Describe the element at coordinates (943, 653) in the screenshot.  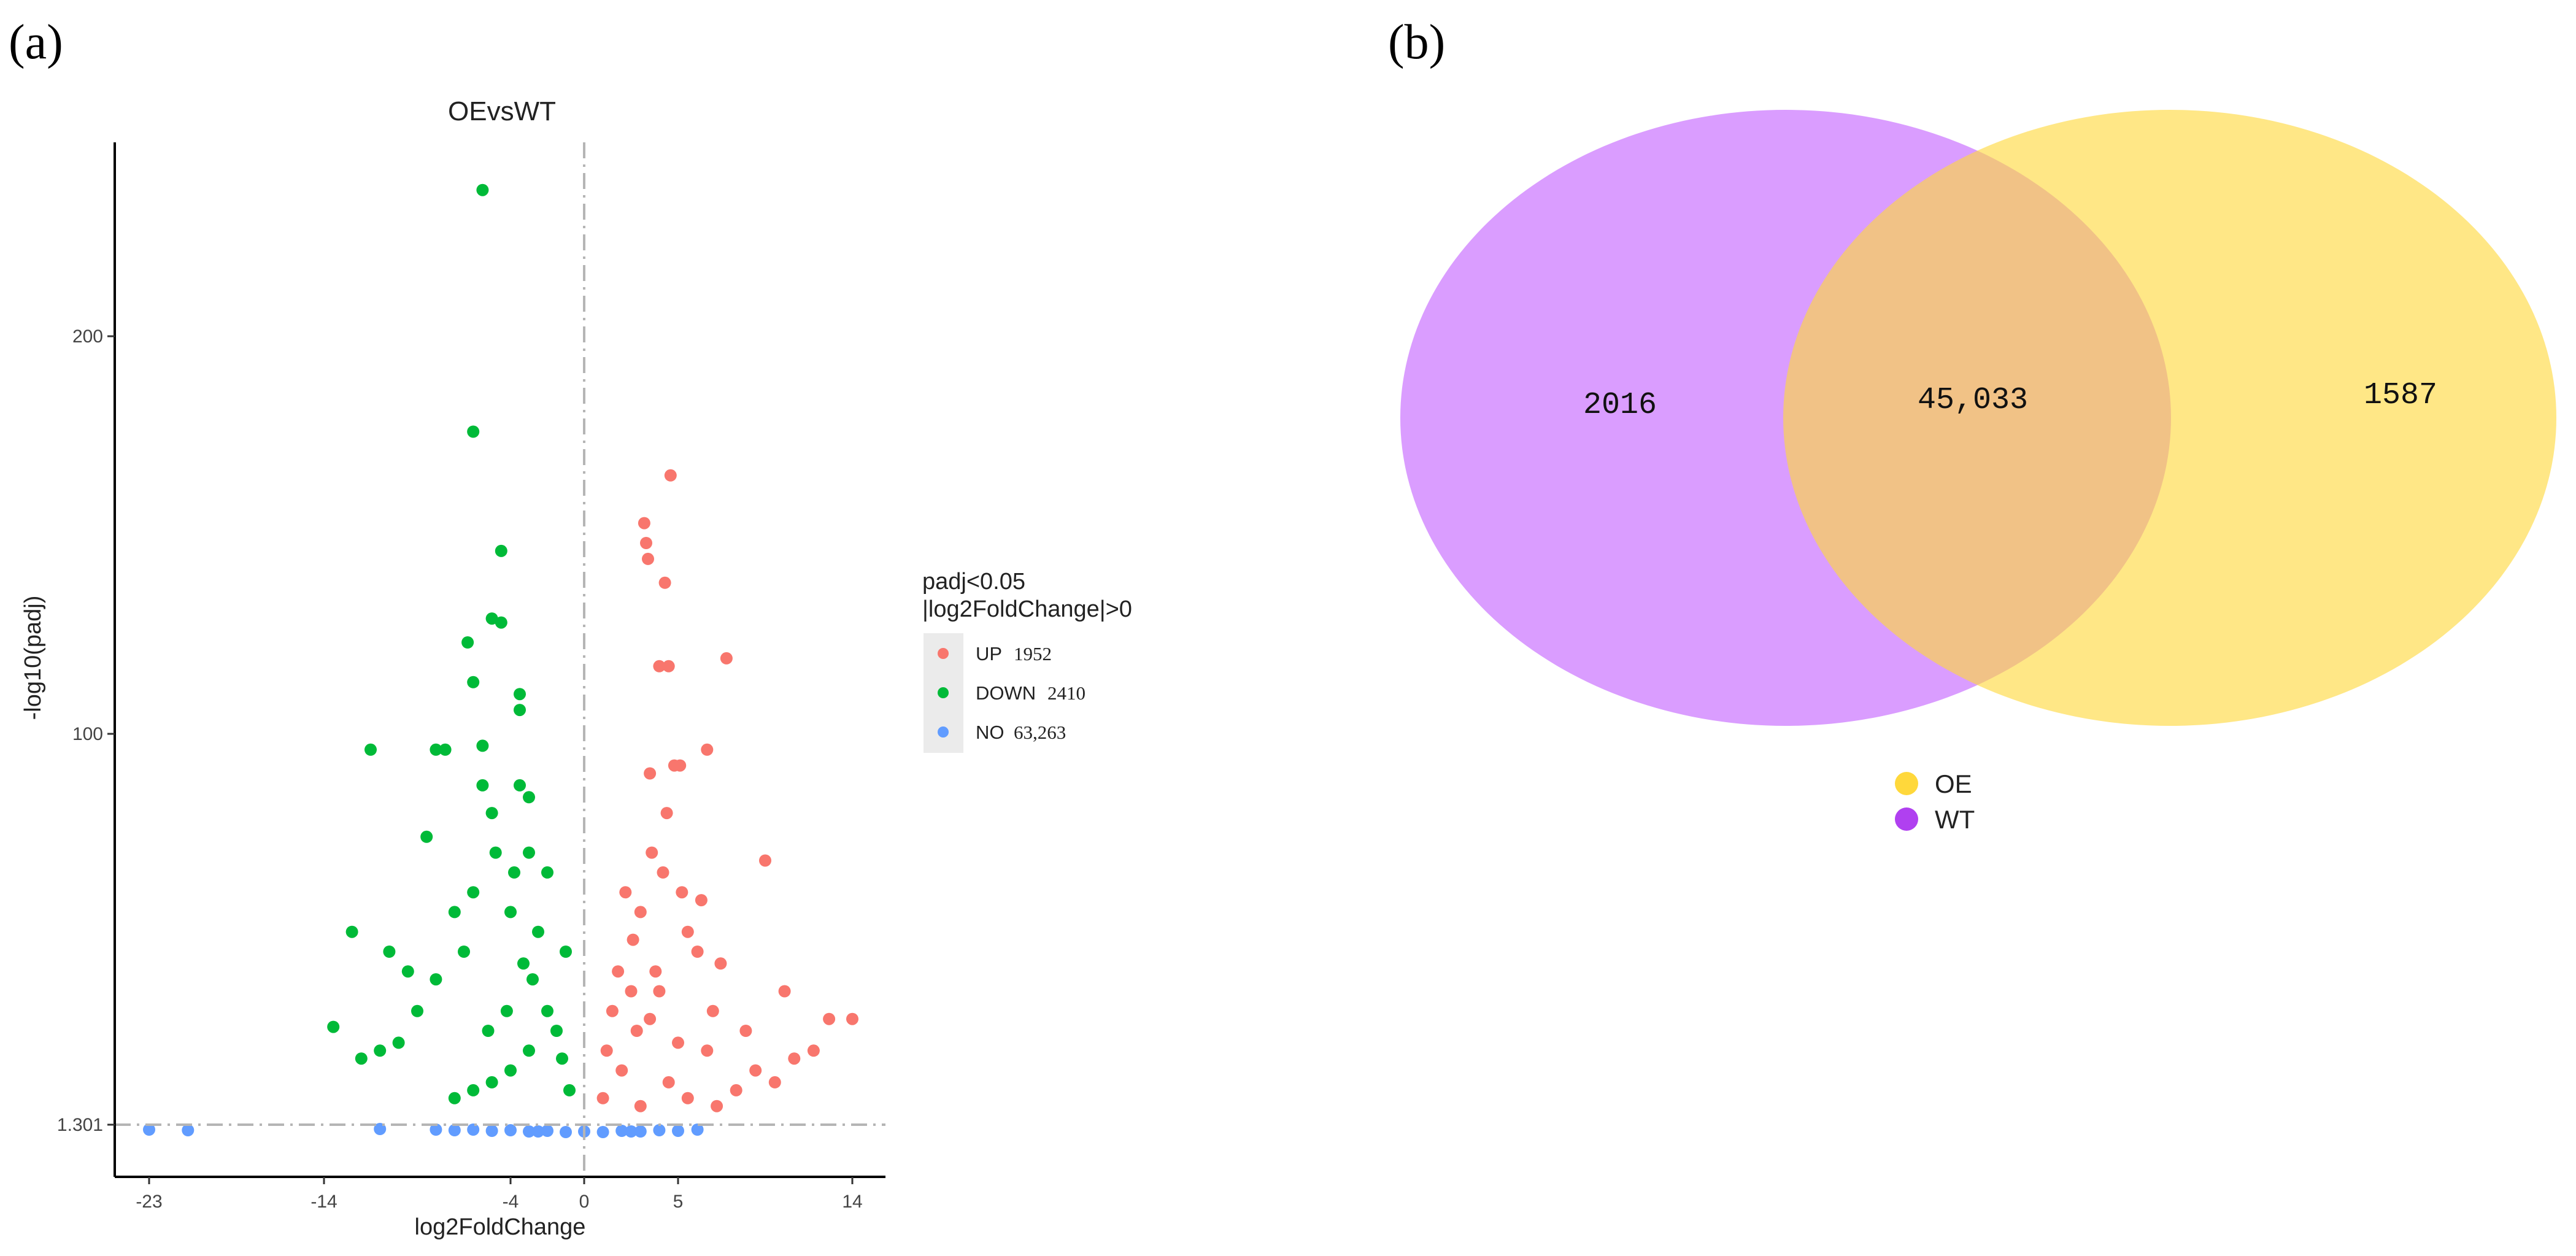
I see `legend-up-marker` at that location.